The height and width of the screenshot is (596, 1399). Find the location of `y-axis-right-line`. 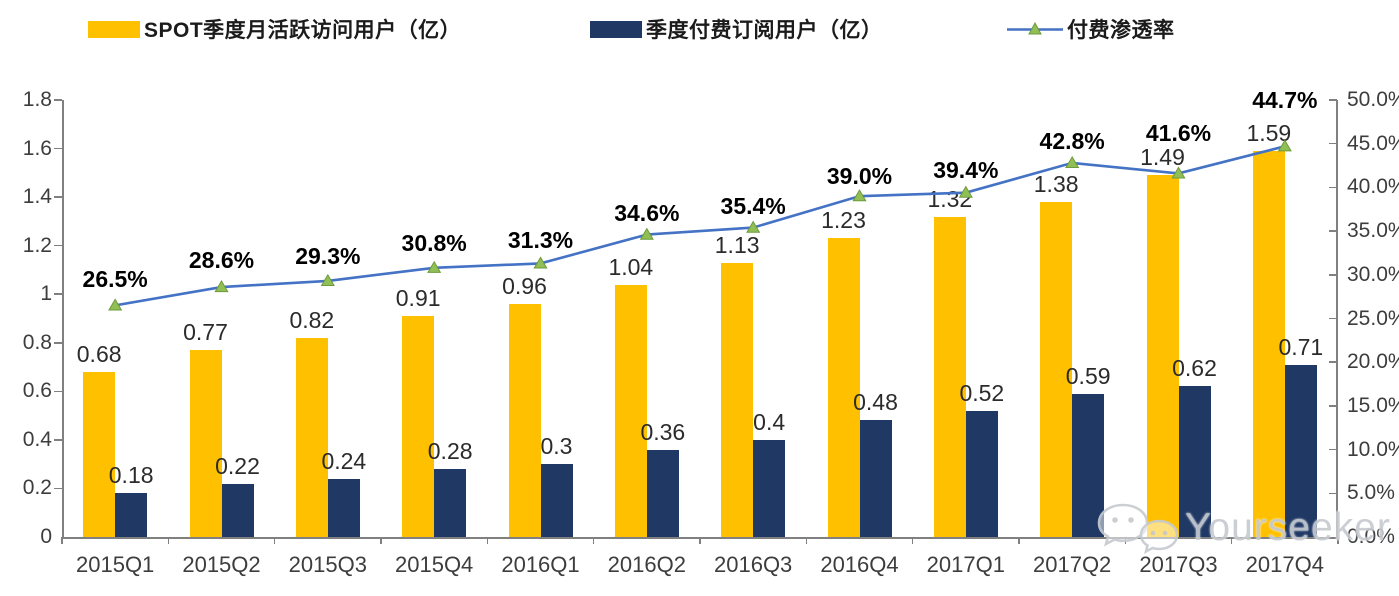

y-axis-right-line is located at coordinates (1337, 319).